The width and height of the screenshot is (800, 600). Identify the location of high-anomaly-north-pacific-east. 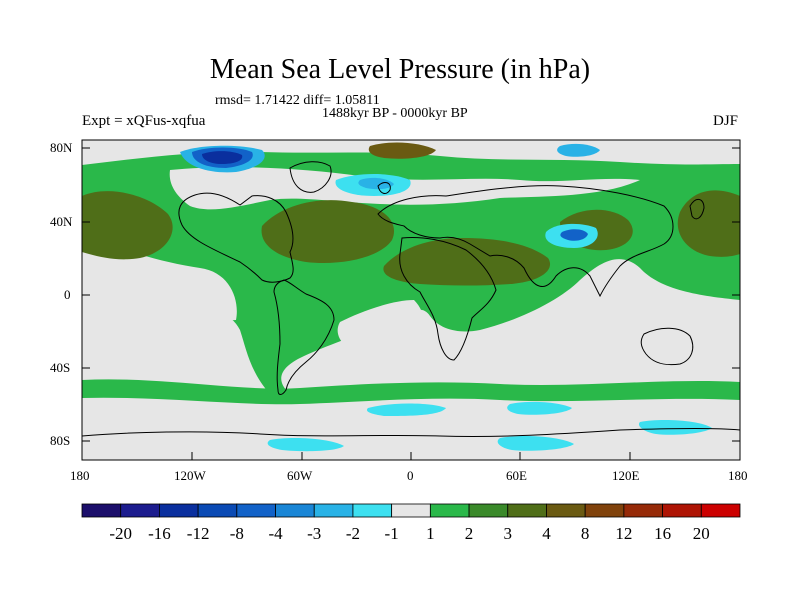
(708, 223).